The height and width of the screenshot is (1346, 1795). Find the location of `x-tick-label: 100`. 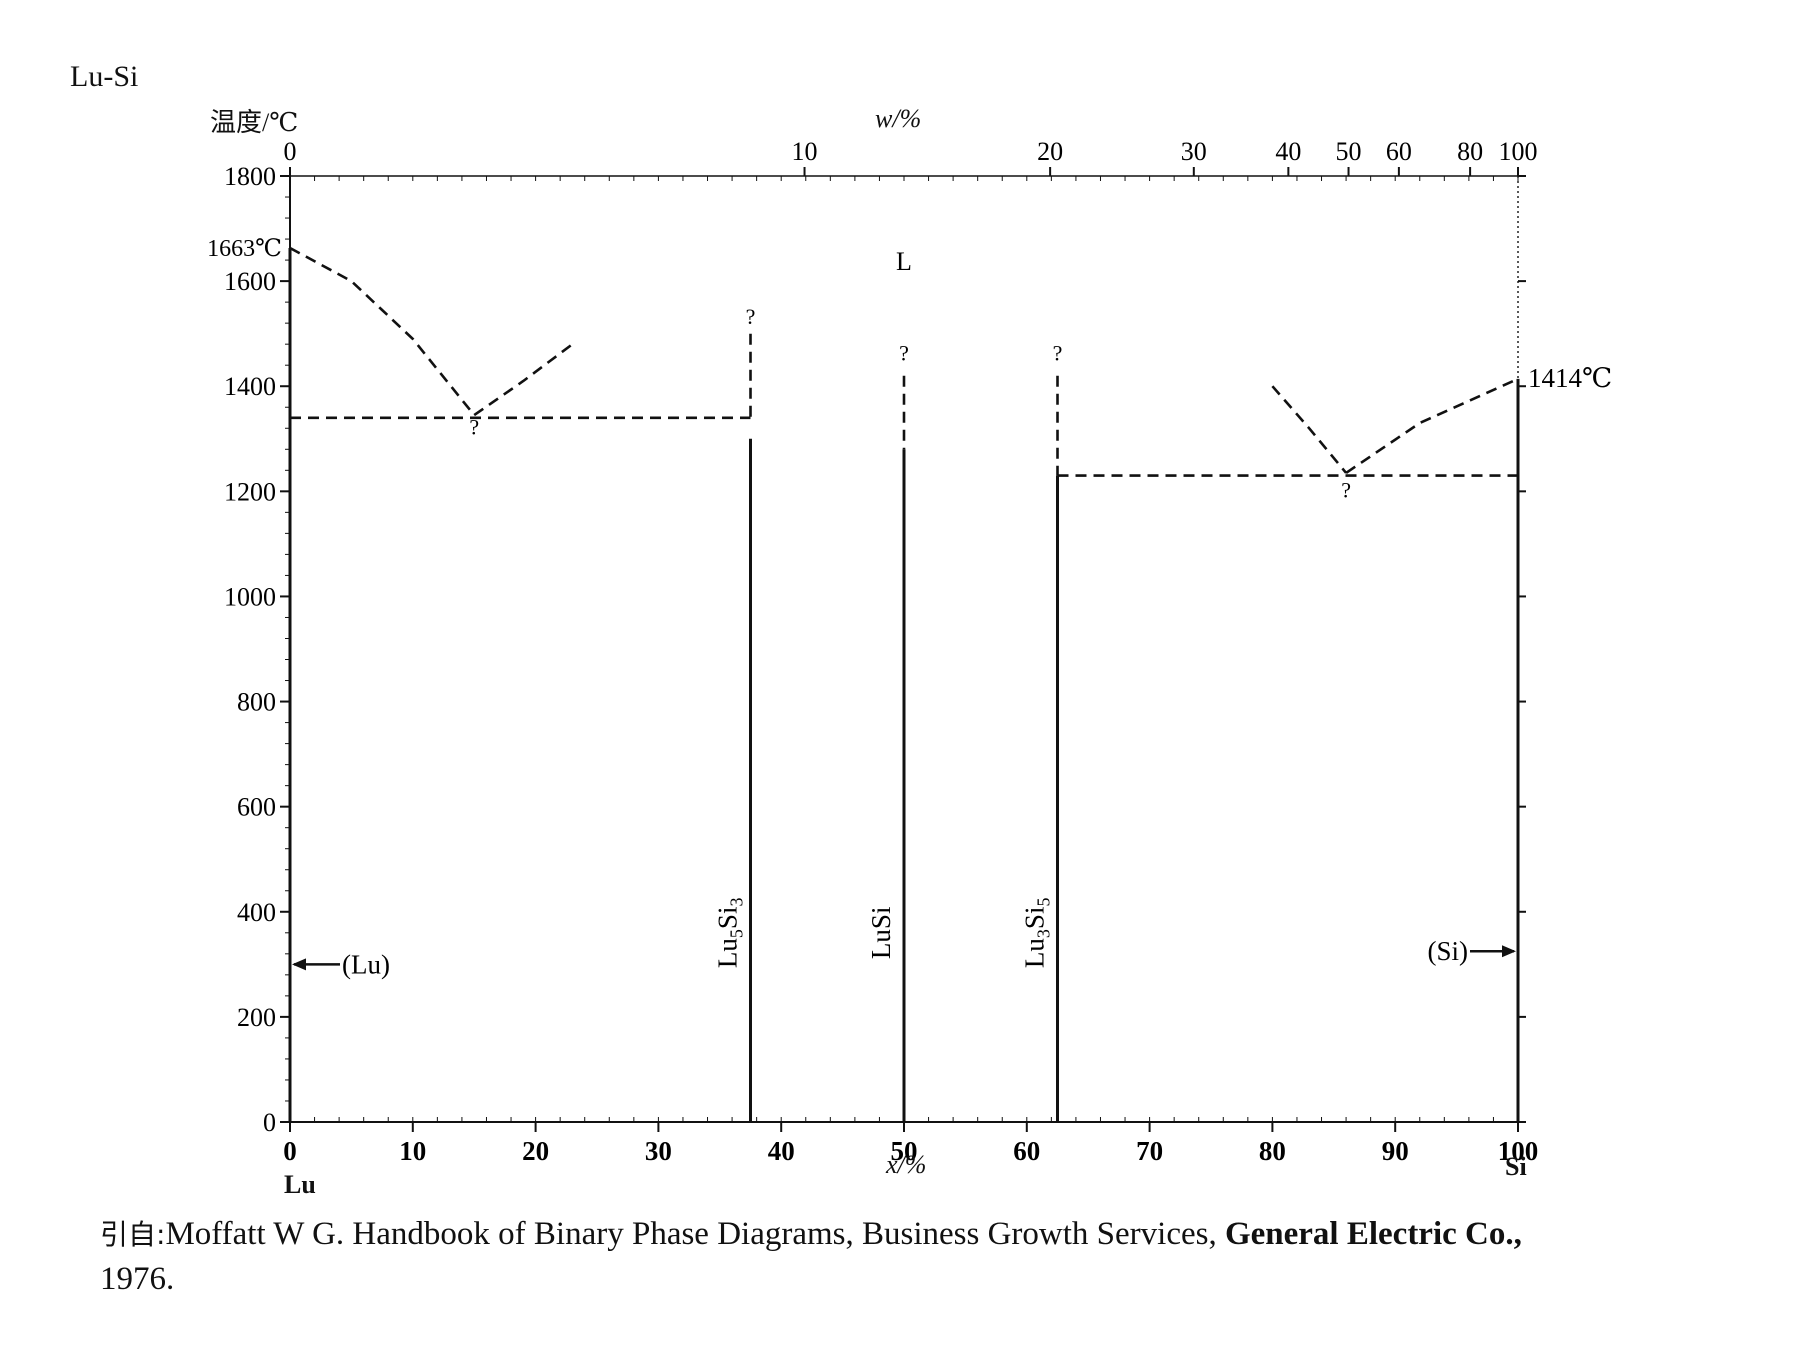

x-tick-label: 100 is located at coordinates (1518, 1151).